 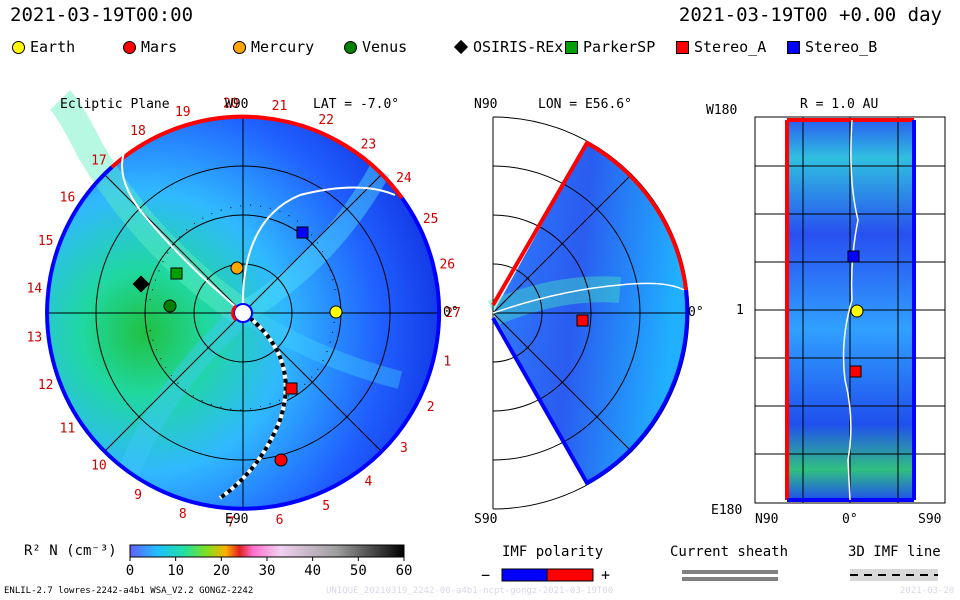 I want to click on legend-label: Mercury, so click(x=283, y=47).